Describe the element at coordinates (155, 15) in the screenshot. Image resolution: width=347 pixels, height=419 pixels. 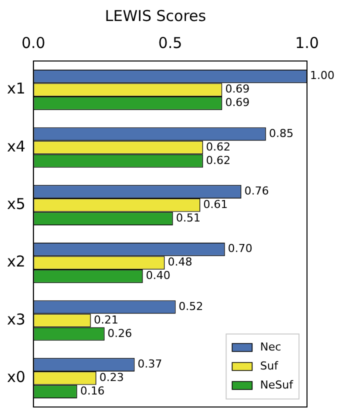
I see `chart-title: LEWIS Scores` at that location.